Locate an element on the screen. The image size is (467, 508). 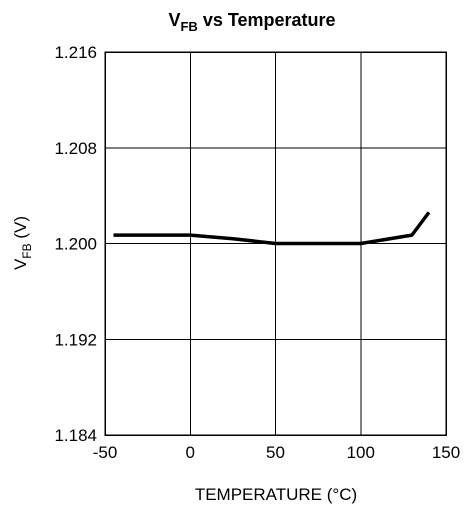
y-axis-label-subscript: FB is located at coordinates (27, 250).